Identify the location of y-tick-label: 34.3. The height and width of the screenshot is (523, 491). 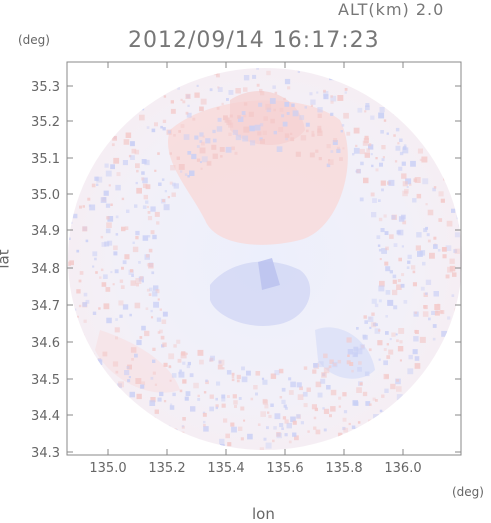
(45, 453).